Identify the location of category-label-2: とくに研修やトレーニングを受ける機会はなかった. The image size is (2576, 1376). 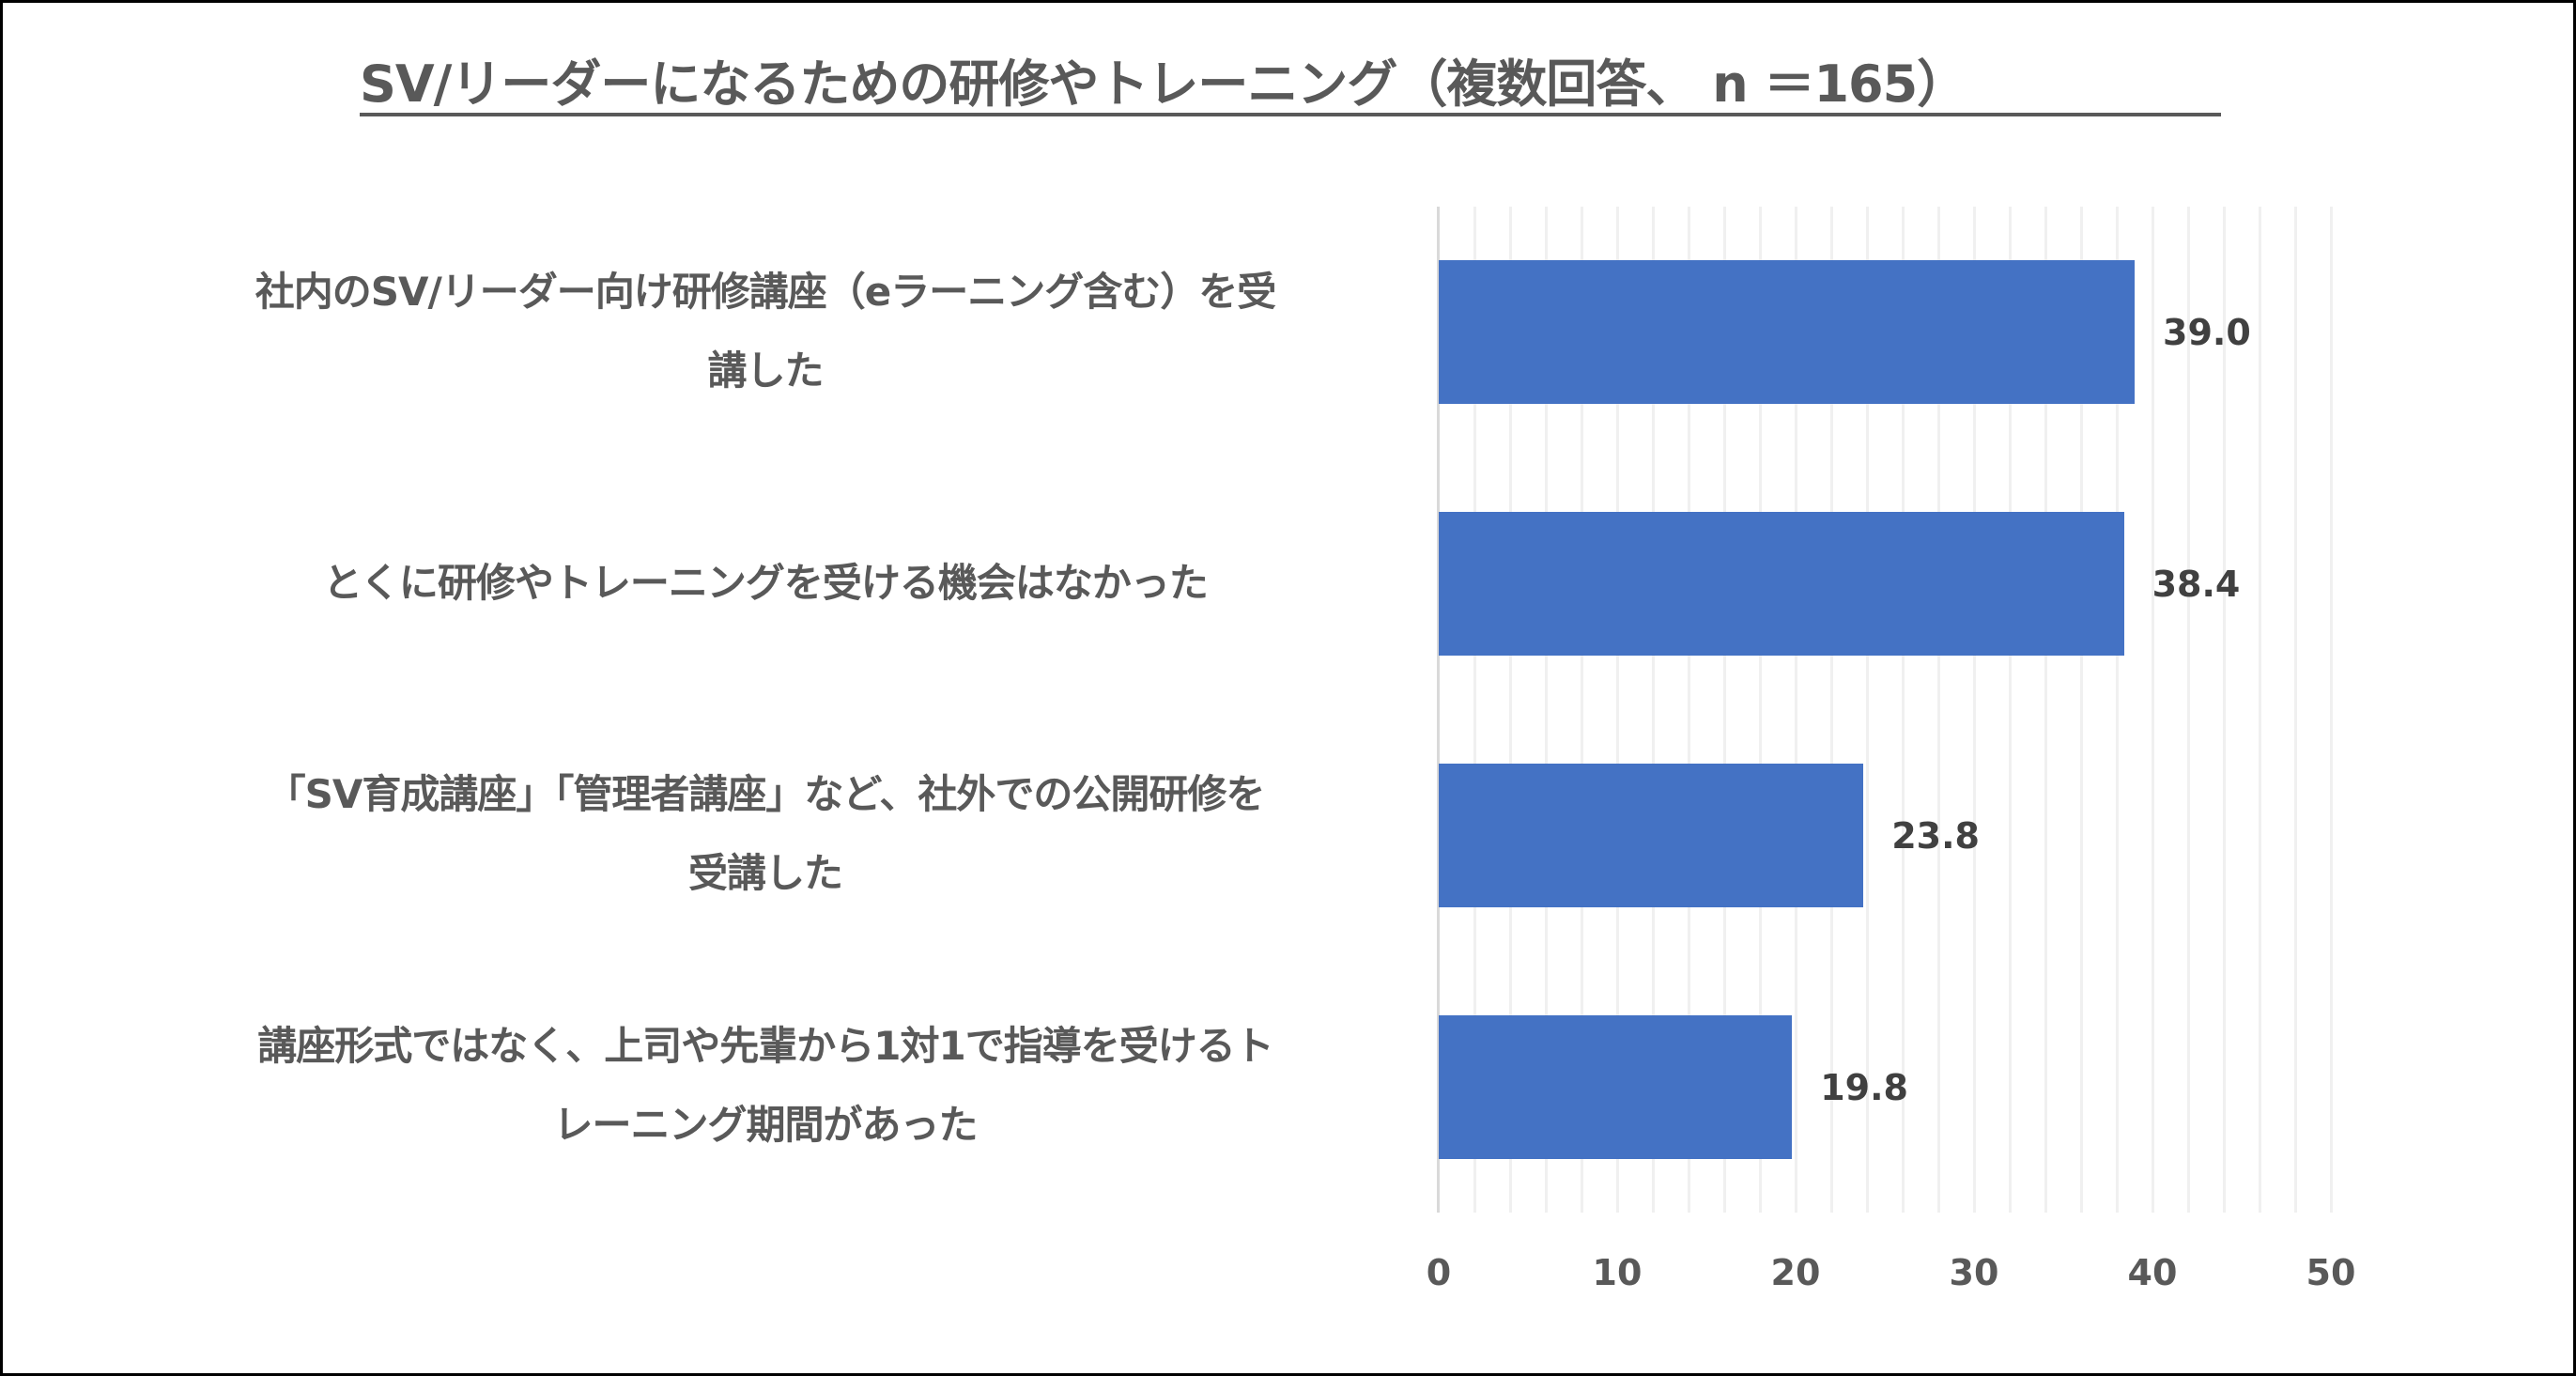
(765, 583).